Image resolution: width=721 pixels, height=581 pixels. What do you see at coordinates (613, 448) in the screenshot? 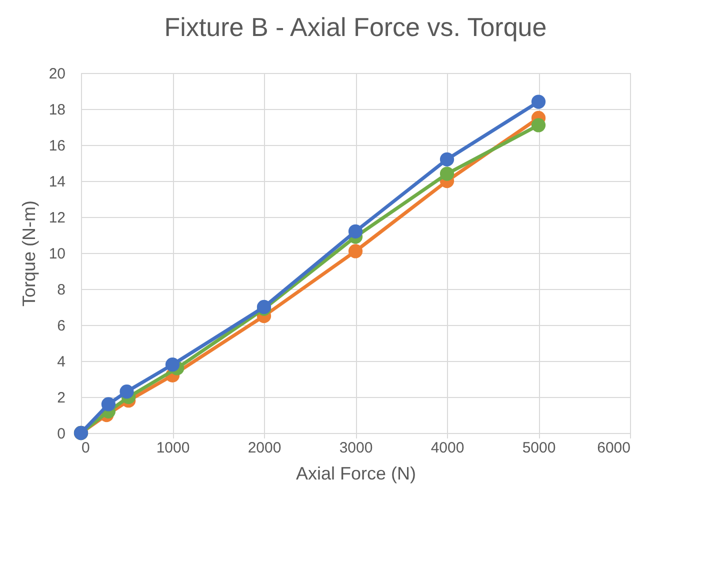
I see `x-tick-label: 6000` at bounding box center [613, 448].